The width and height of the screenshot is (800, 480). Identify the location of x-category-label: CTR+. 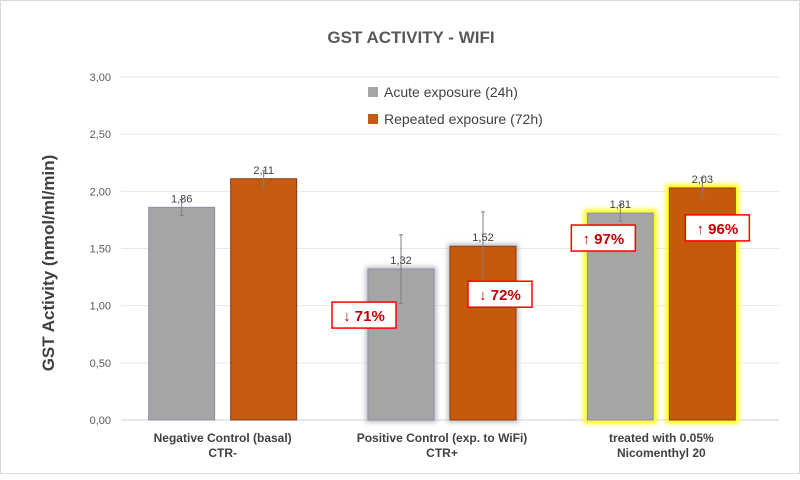
(442, 453).